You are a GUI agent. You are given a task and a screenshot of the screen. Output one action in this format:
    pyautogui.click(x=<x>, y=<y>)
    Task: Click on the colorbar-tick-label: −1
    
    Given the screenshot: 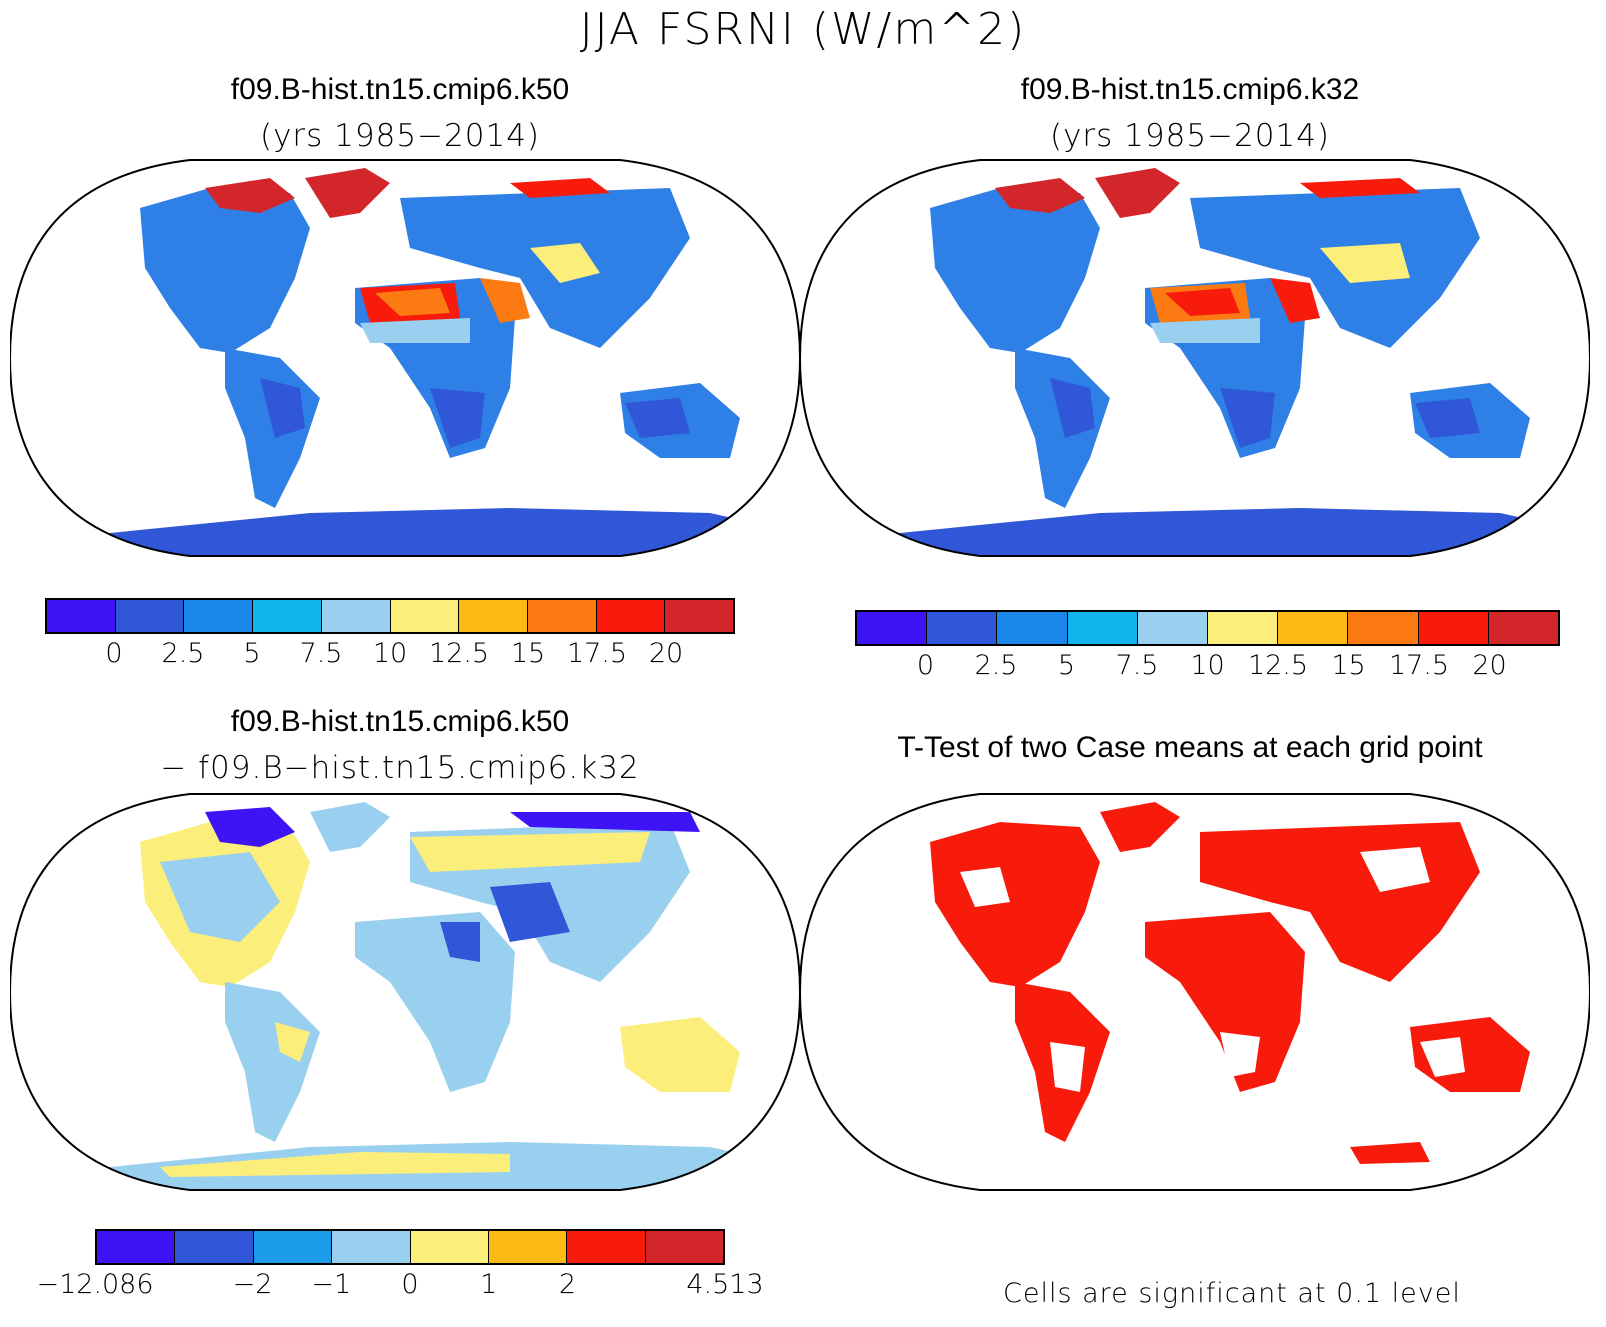 What is the action you would take?
    pyautogui.click(x=331, y=1284)
    